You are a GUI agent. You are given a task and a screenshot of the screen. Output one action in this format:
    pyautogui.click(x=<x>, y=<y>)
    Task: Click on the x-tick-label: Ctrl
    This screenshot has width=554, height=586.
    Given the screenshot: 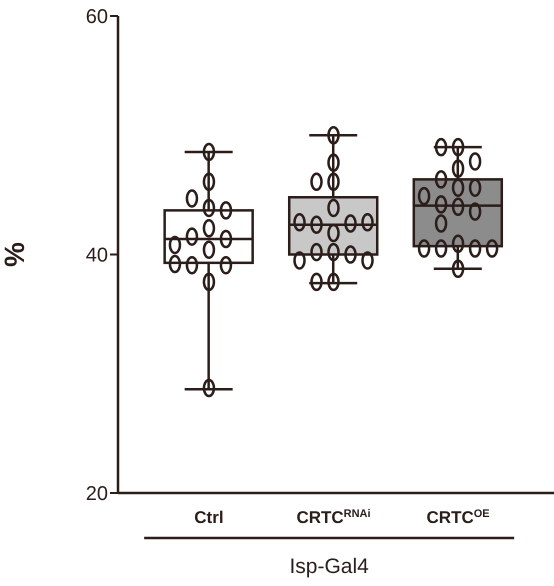 What is the action you would take?
    pyautogui.click(x=209, y=517)
    